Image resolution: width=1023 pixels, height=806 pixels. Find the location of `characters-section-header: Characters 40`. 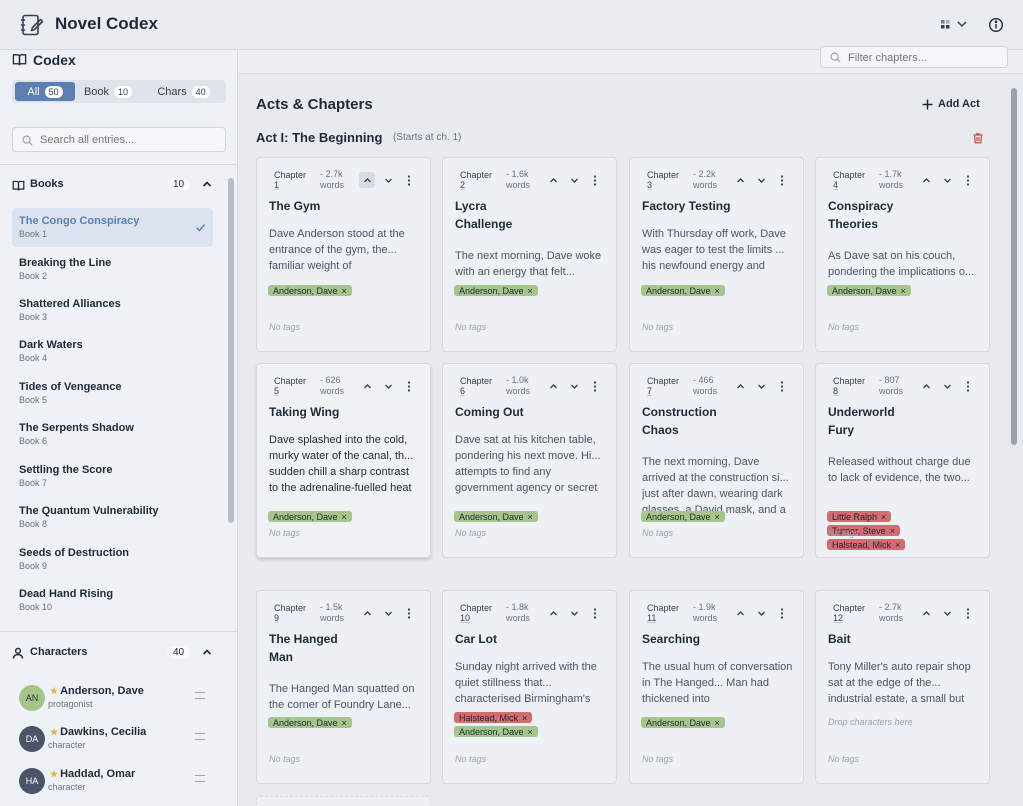

characters-section-header: Characters 40 is located at coordinates (114, 654).